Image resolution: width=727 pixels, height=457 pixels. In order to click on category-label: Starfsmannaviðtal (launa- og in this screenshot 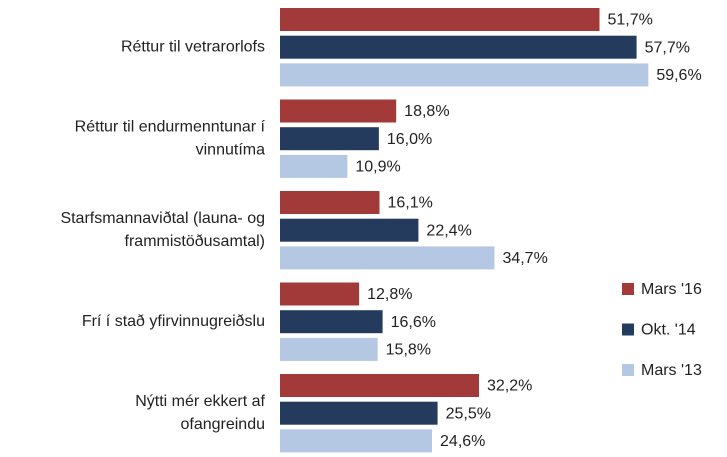, I will do `click(162, 218)`.